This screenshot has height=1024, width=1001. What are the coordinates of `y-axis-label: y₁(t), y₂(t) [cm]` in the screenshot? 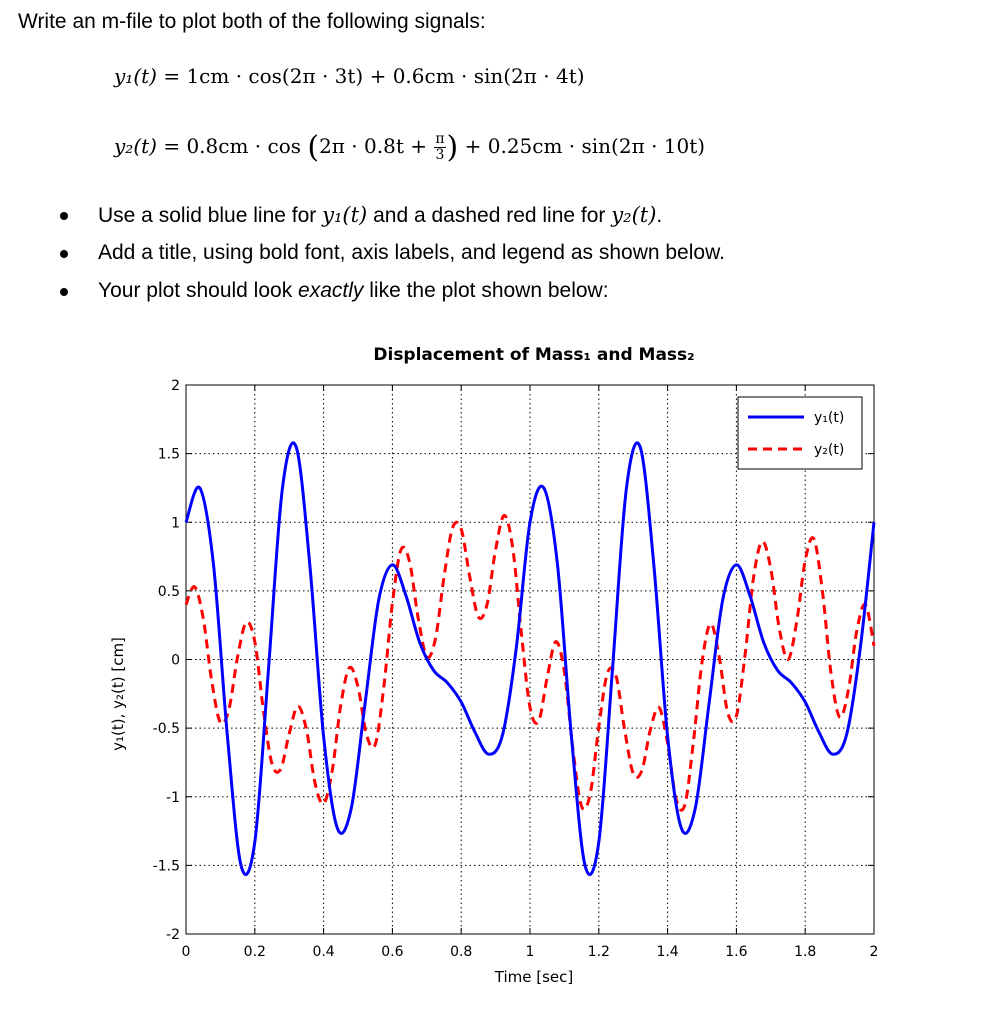 It's located at (118, 694).